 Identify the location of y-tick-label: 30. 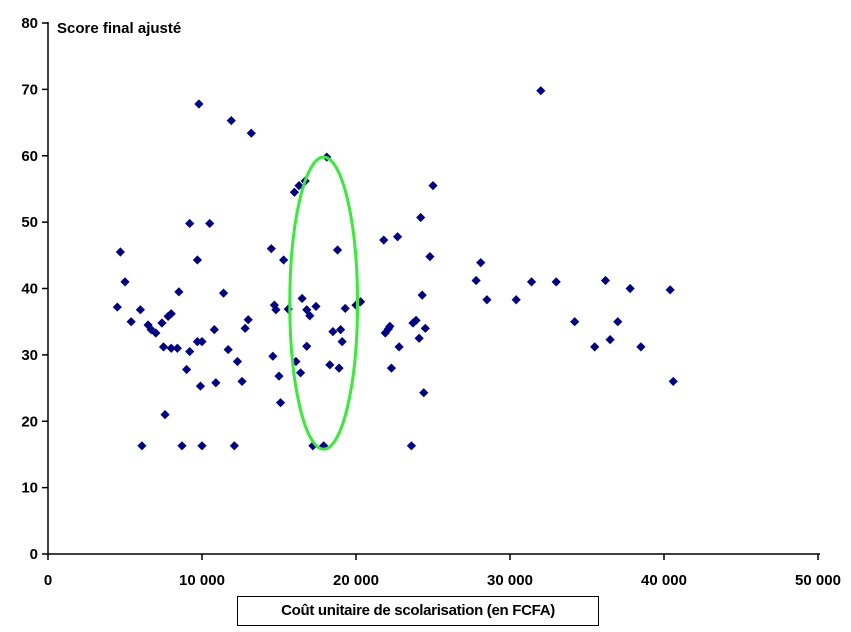
(29, 355).